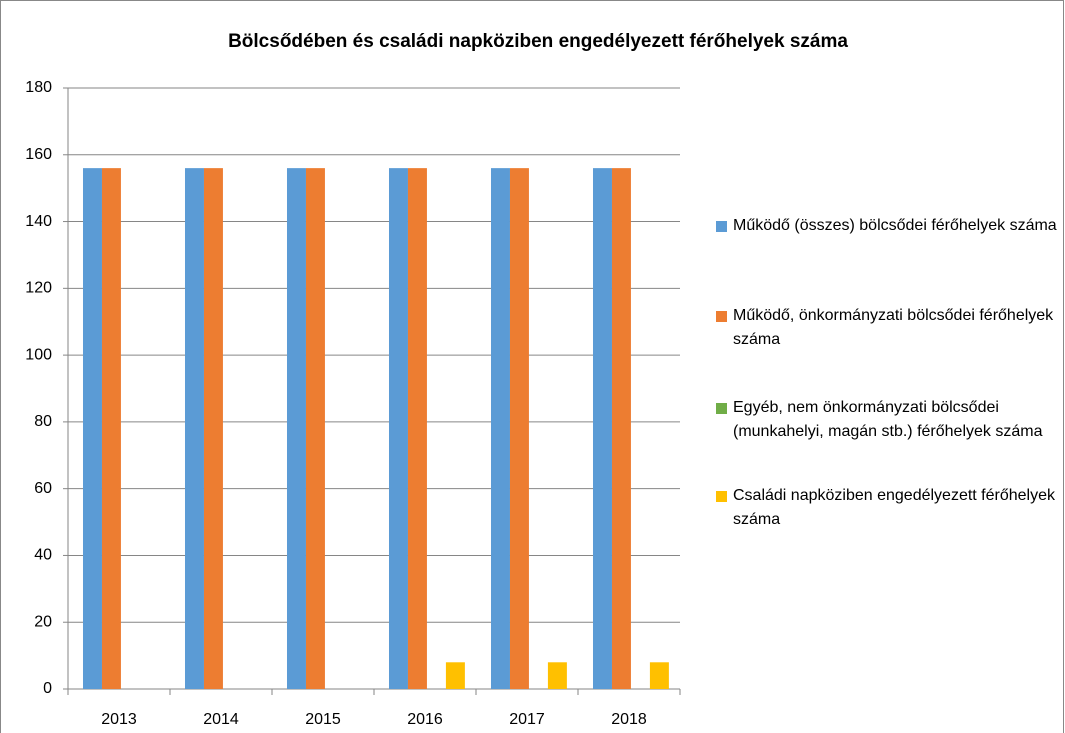 This screenshot has width=1065, height=733. What do you see at coordinates (629, 719) in the screenshot?
I see `x-tick-label: 2018` at bounding box center [629, 719].